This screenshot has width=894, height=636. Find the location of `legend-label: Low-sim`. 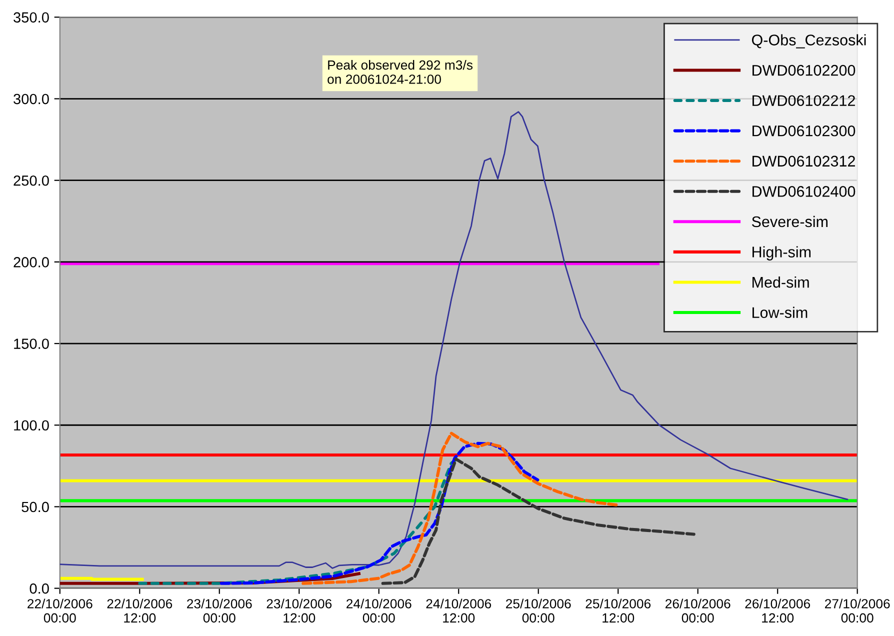

legend-label: Low-sim is located at coordinates (780, 312).